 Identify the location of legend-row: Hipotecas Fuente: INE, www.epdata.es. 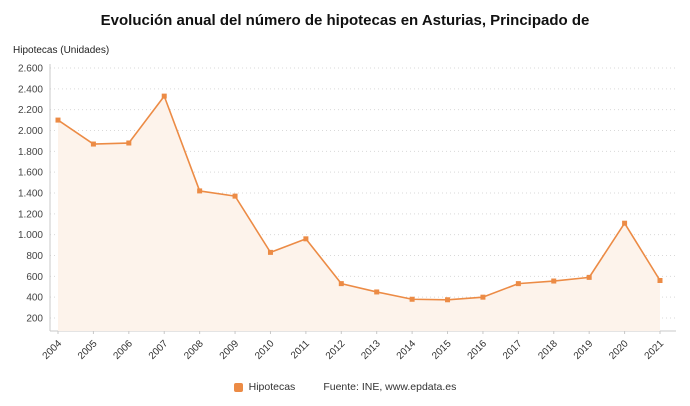
(345, 387).